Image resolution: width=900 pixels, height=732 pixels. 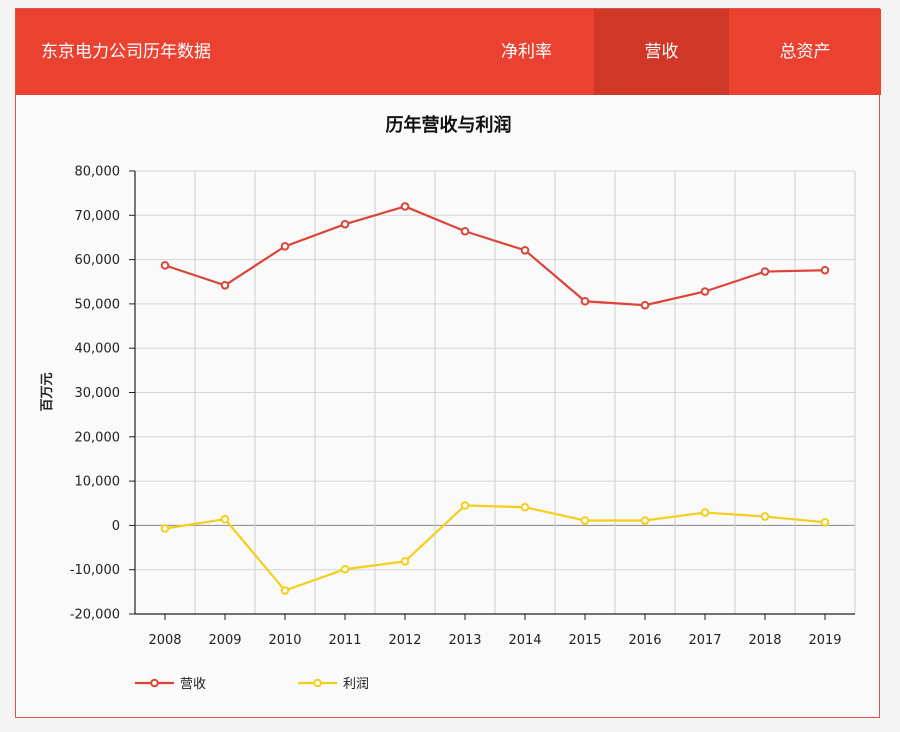 I want to click on legend-item-profit: 利润, so click(x=333, y=684).